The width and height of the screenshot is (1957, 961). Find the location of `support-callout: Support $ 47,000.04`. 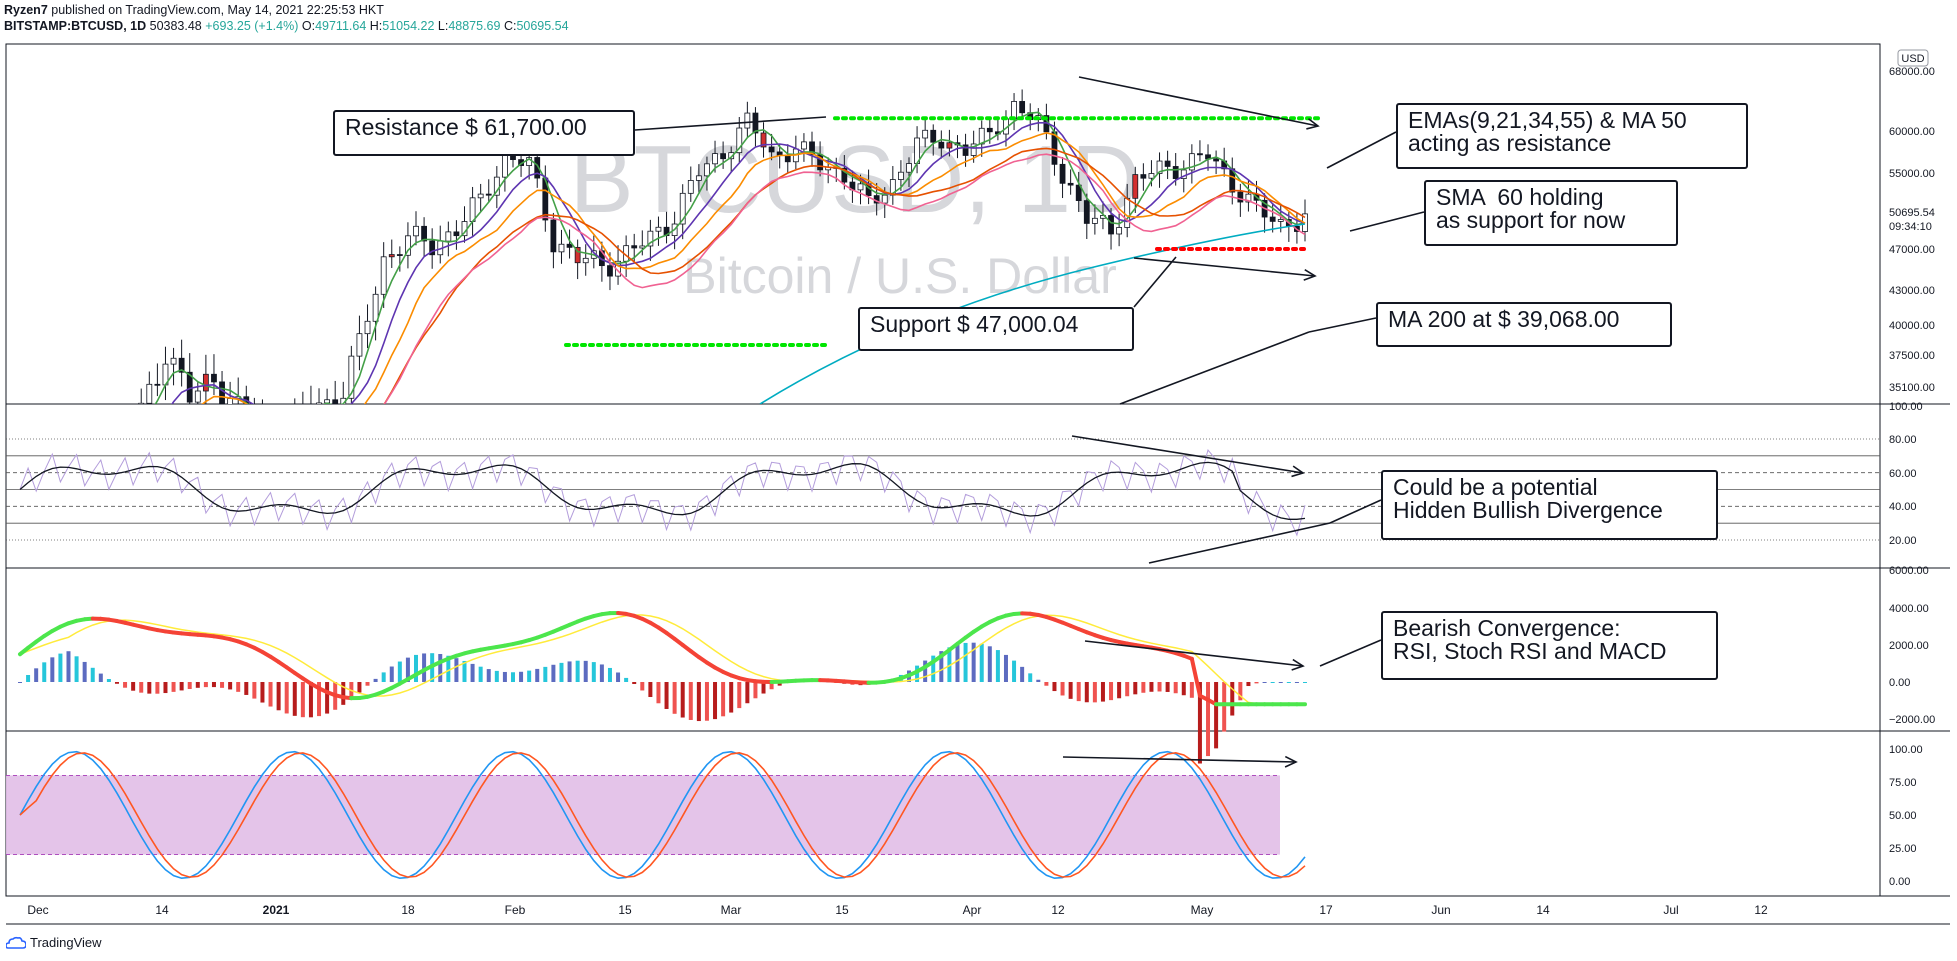

support-callout: Support $ 47,000.04 is located at coordinates (996, 329).